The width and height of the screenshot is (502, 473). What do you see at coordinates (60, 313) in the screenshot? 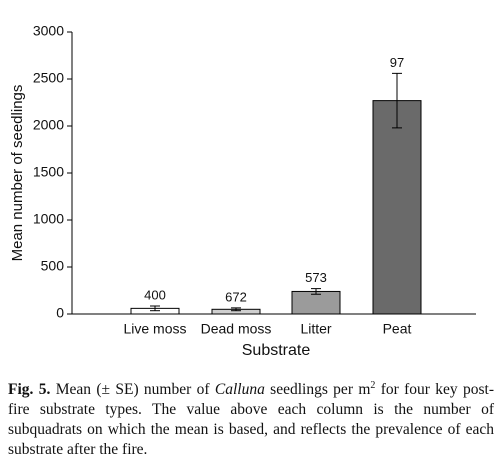
I see `y-tick-label: 0` at bounding box center [60, 313].